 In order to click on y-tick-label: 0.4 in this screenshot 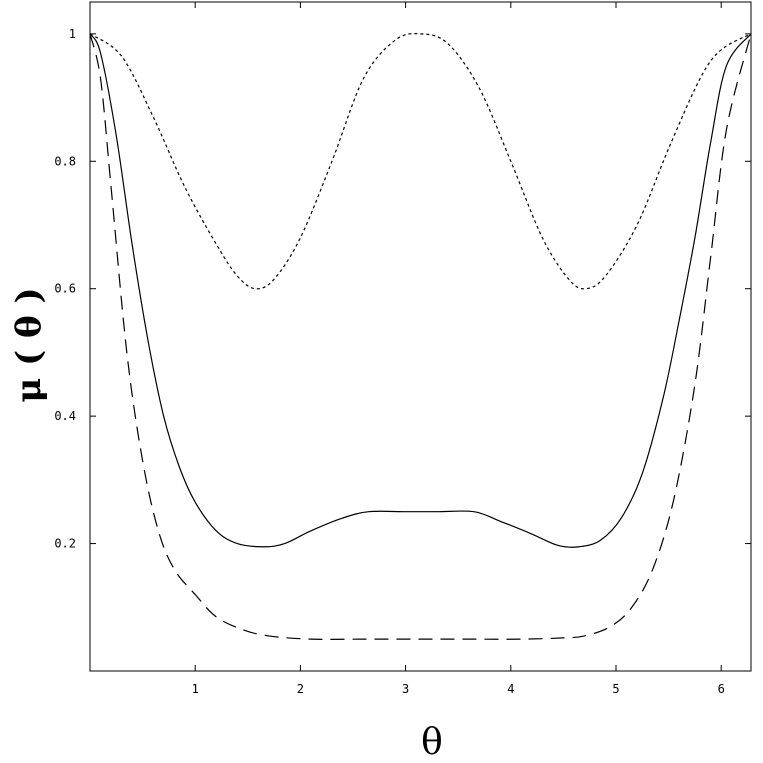, I will do `click(65, 416)`.